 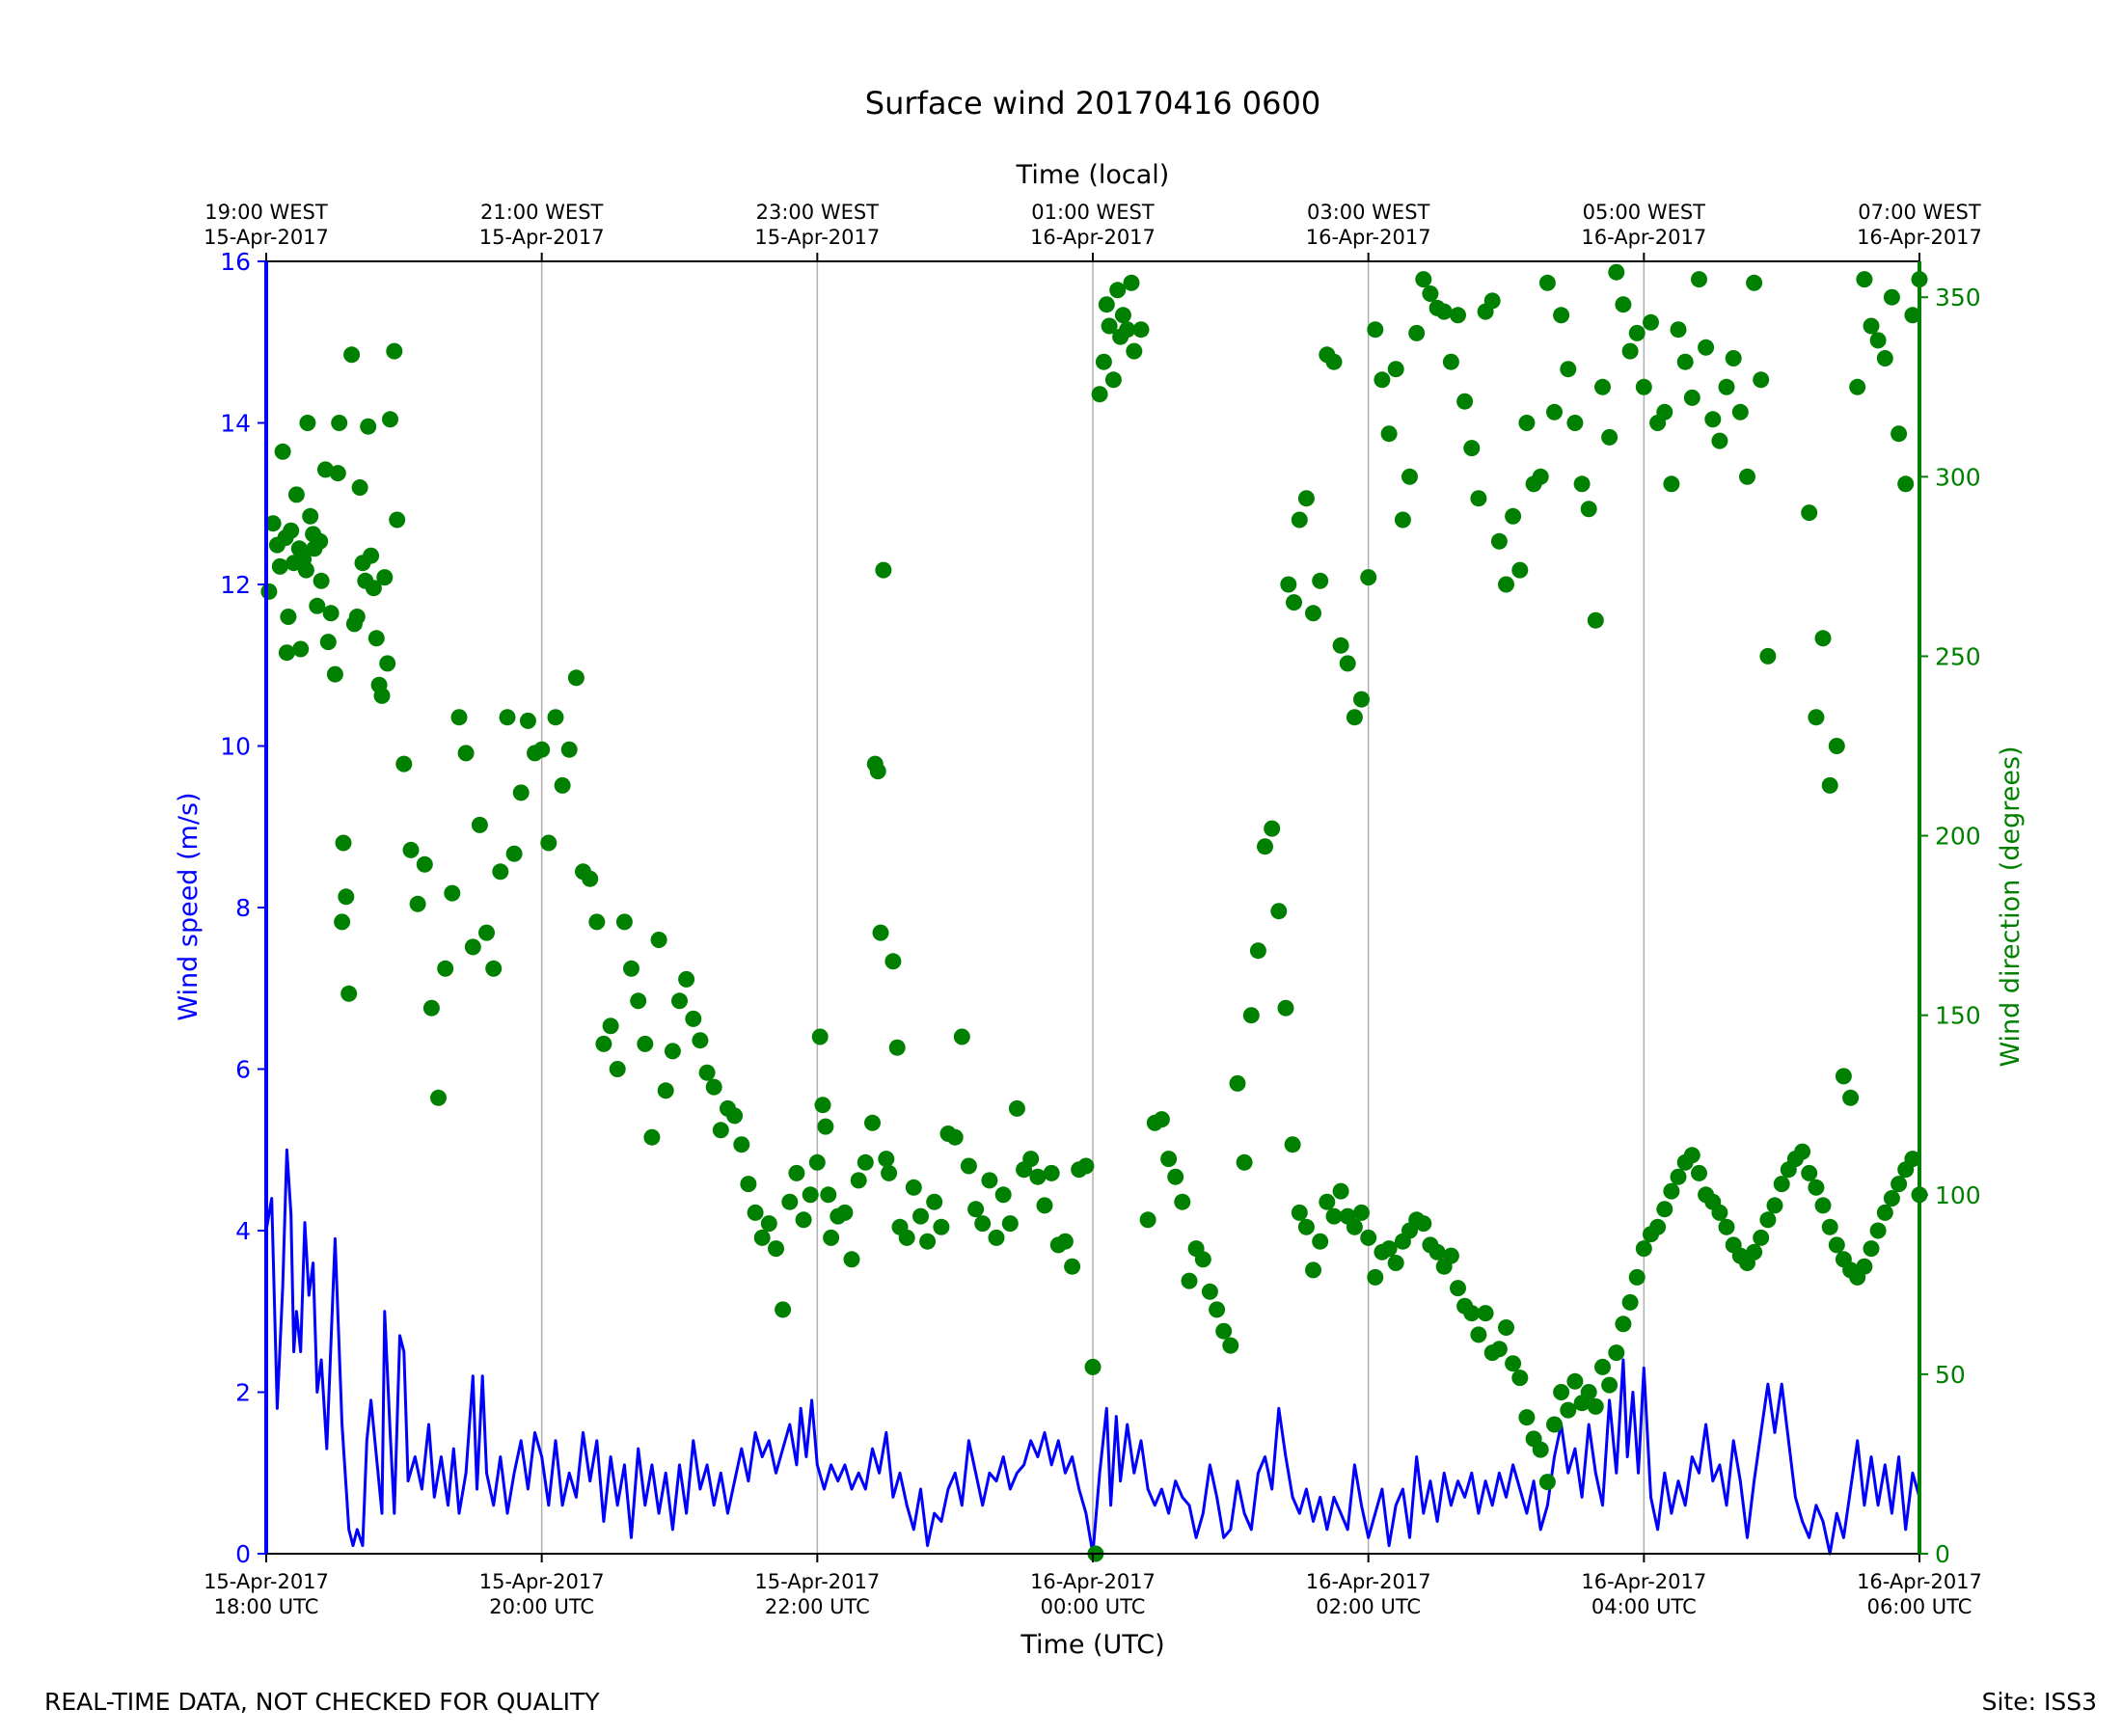 I want to click on x-tick-label: 15-Apr-2017, so click(x=266, y=1581).